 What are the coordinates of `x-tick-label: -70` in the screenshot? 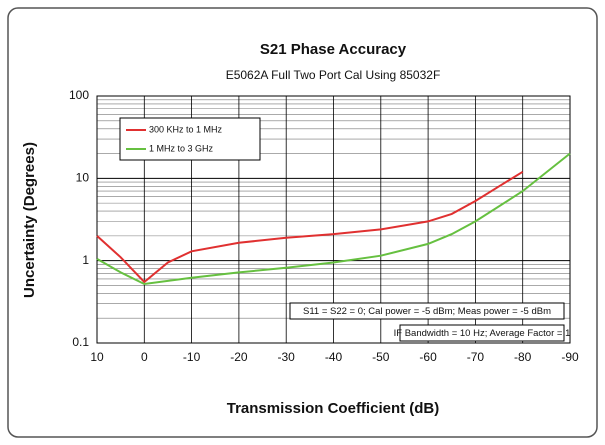 It's located at (476, 357).